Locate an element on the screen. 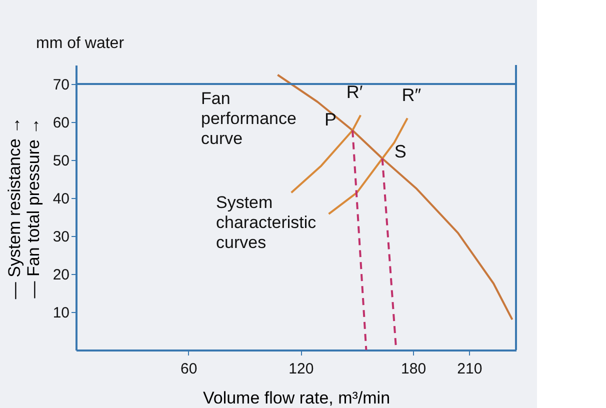 The height and width of the screenshot is (408, 606). y-tick-label: 20 is located at coordinates (61, 275).